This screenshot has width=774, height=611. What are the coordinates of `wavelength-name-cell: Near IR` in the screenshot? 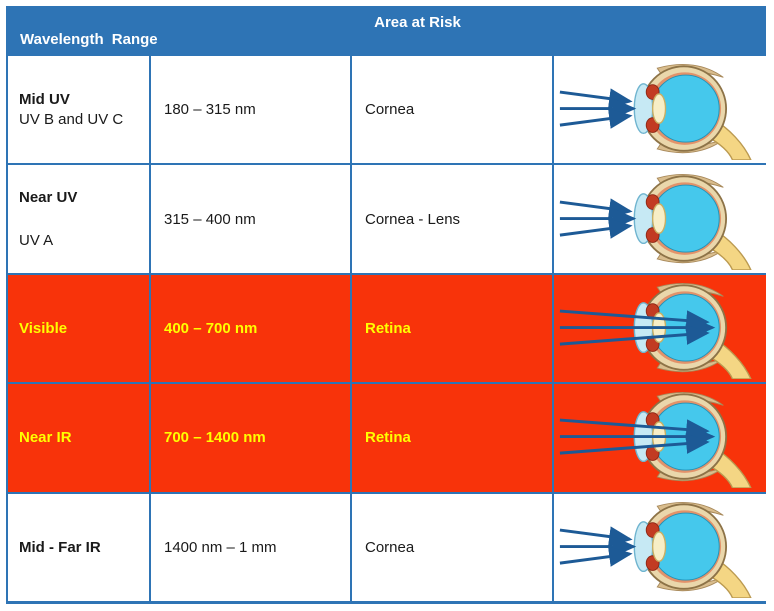 It's located at (78, 438).